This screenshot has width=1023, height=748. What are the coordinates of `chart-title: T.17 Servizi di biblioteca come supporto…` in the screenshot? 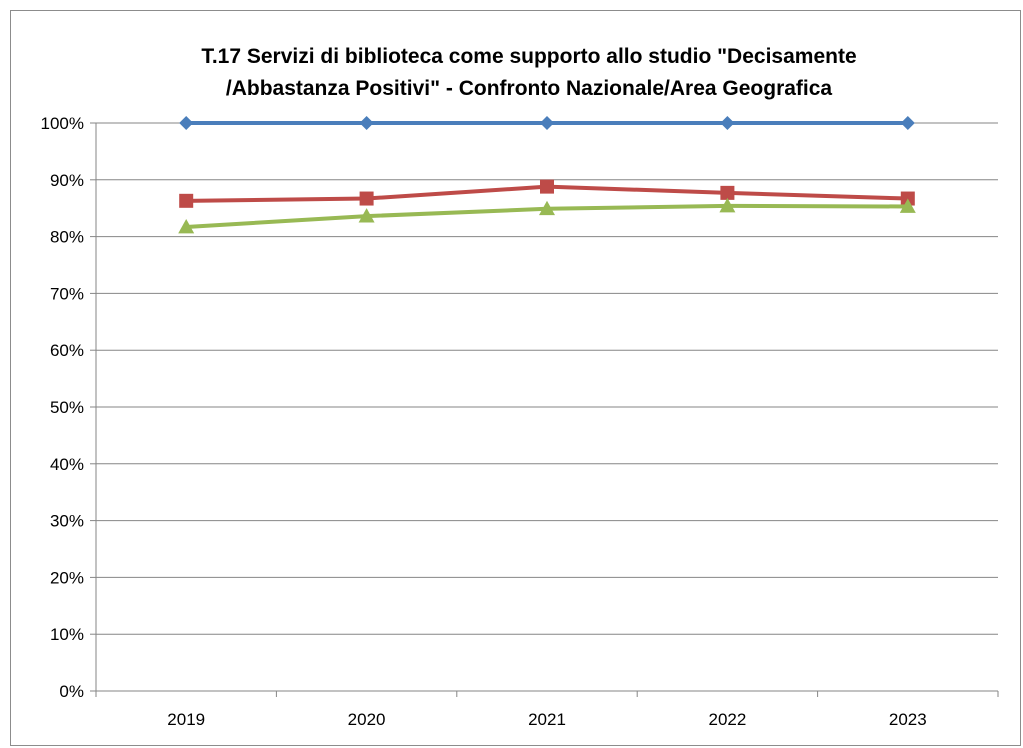 It's located at (528, 72).